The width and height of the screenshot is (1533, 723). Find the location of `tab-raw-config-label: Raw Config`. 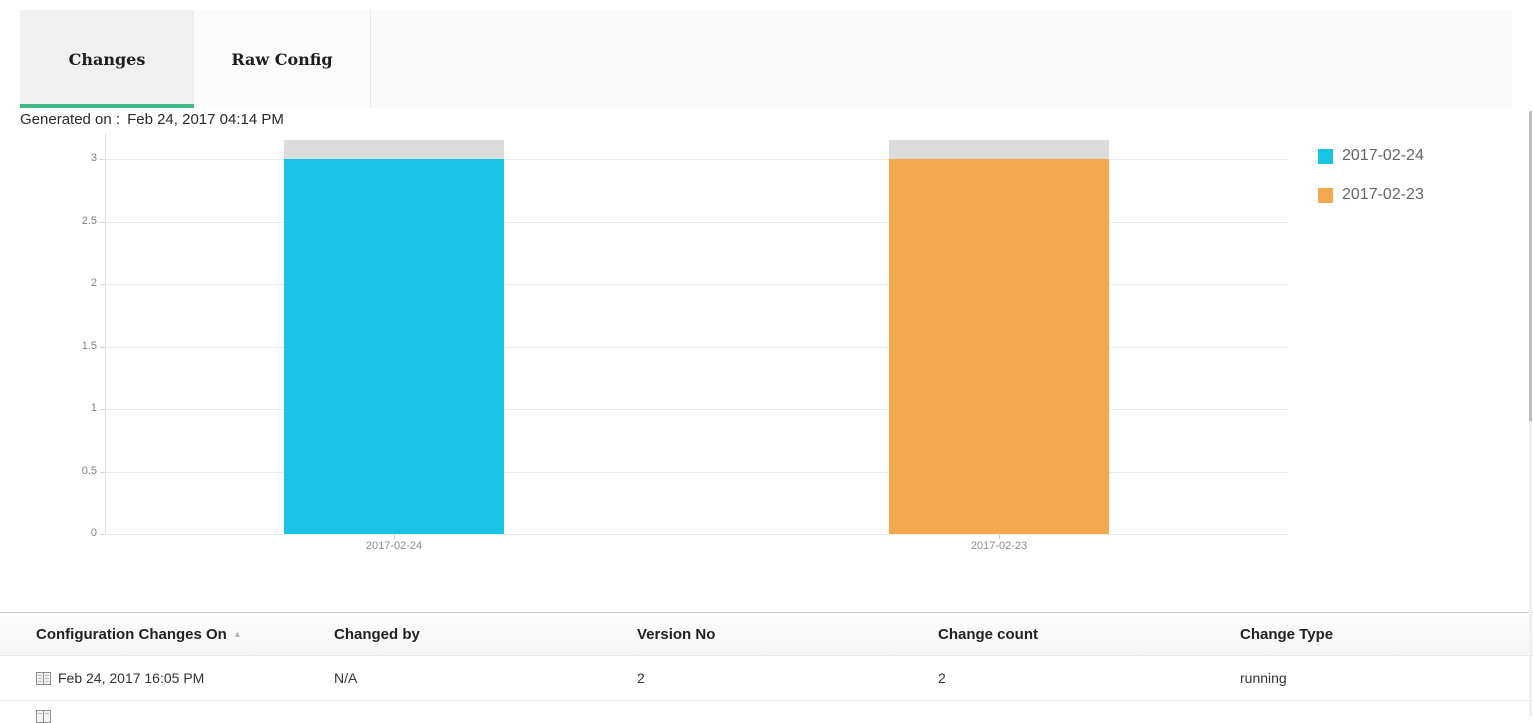

tab-raw-config-label: Raw Config is located at coordinates (282, 59).